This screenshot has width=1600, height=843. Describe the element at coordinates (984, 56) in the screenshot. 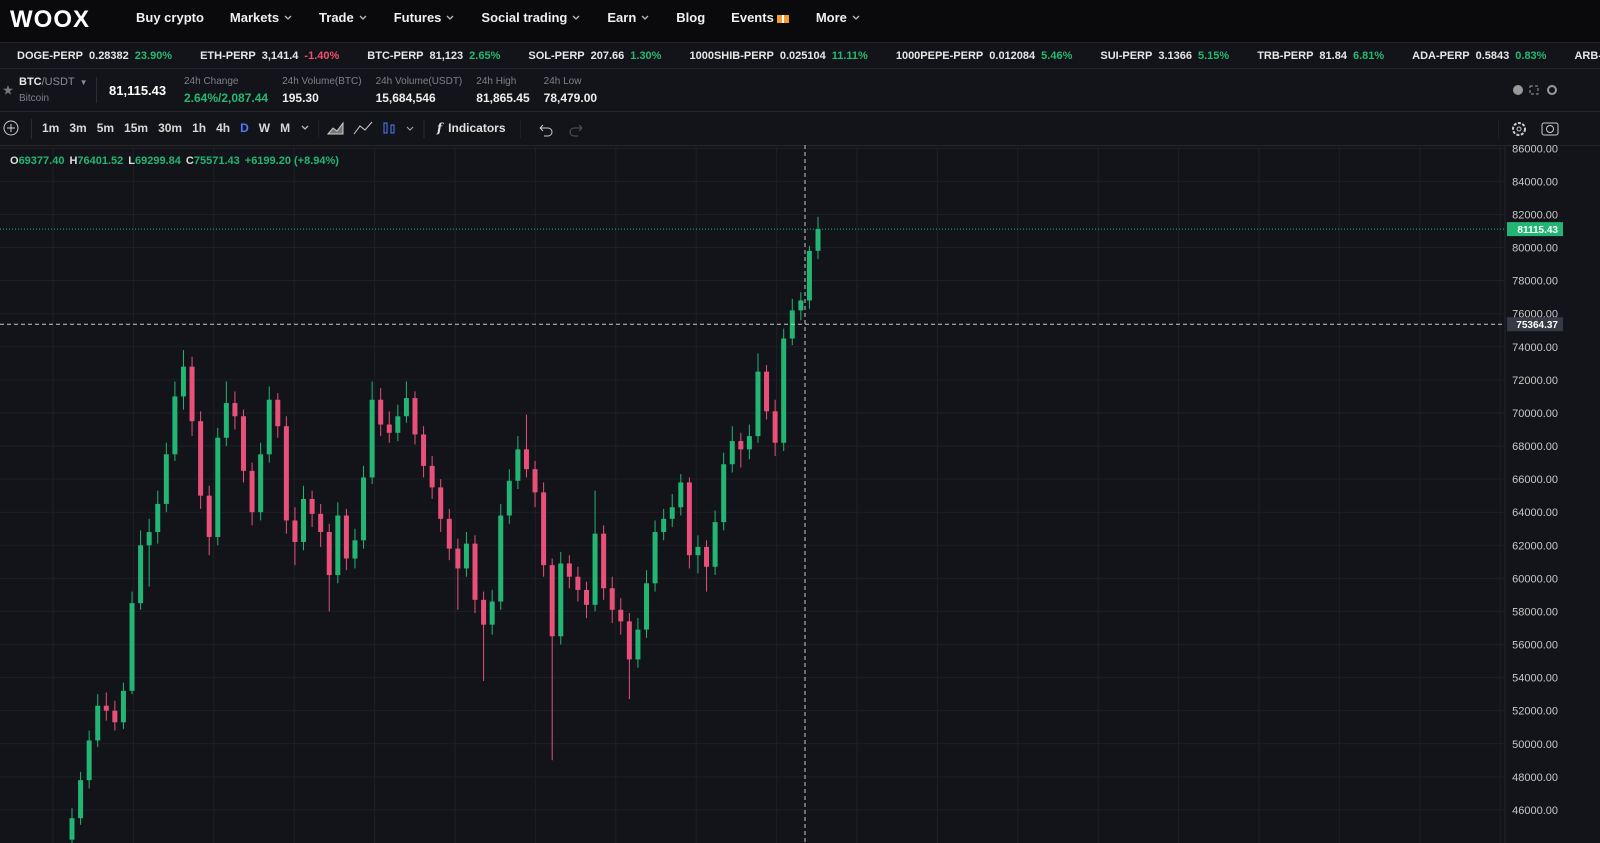

I see `ticker-item: 1000PEPE-PERP 0.012084 5.46%` at that location.